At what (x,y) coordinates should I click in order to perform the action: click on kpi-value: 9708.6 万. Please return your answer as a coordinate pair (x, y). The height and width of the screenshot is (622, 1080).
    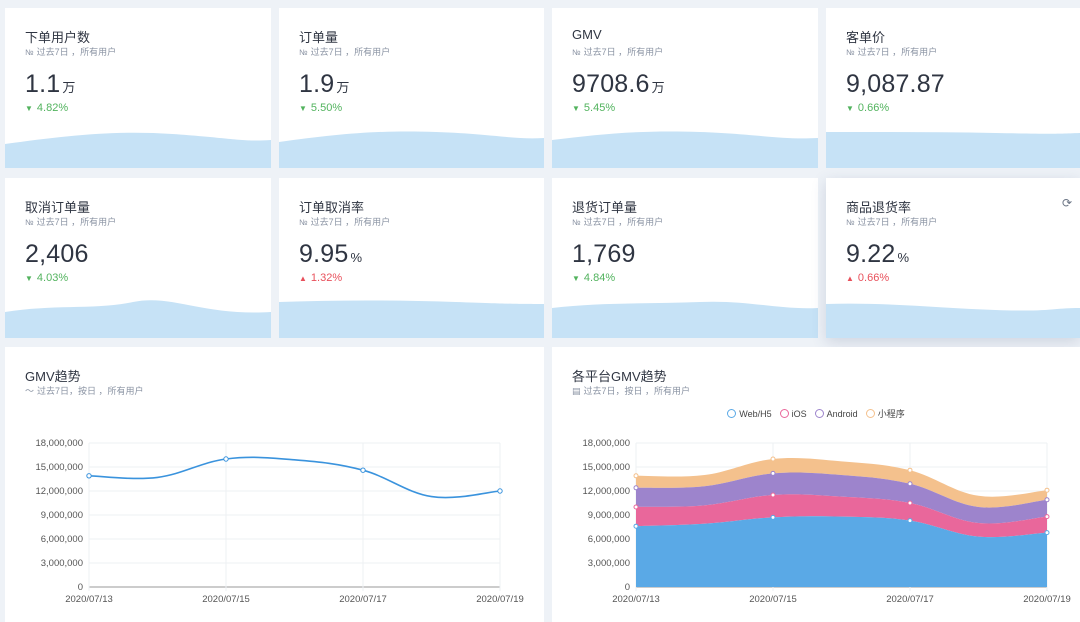
    Looking at the image, I should click on (618, 84).